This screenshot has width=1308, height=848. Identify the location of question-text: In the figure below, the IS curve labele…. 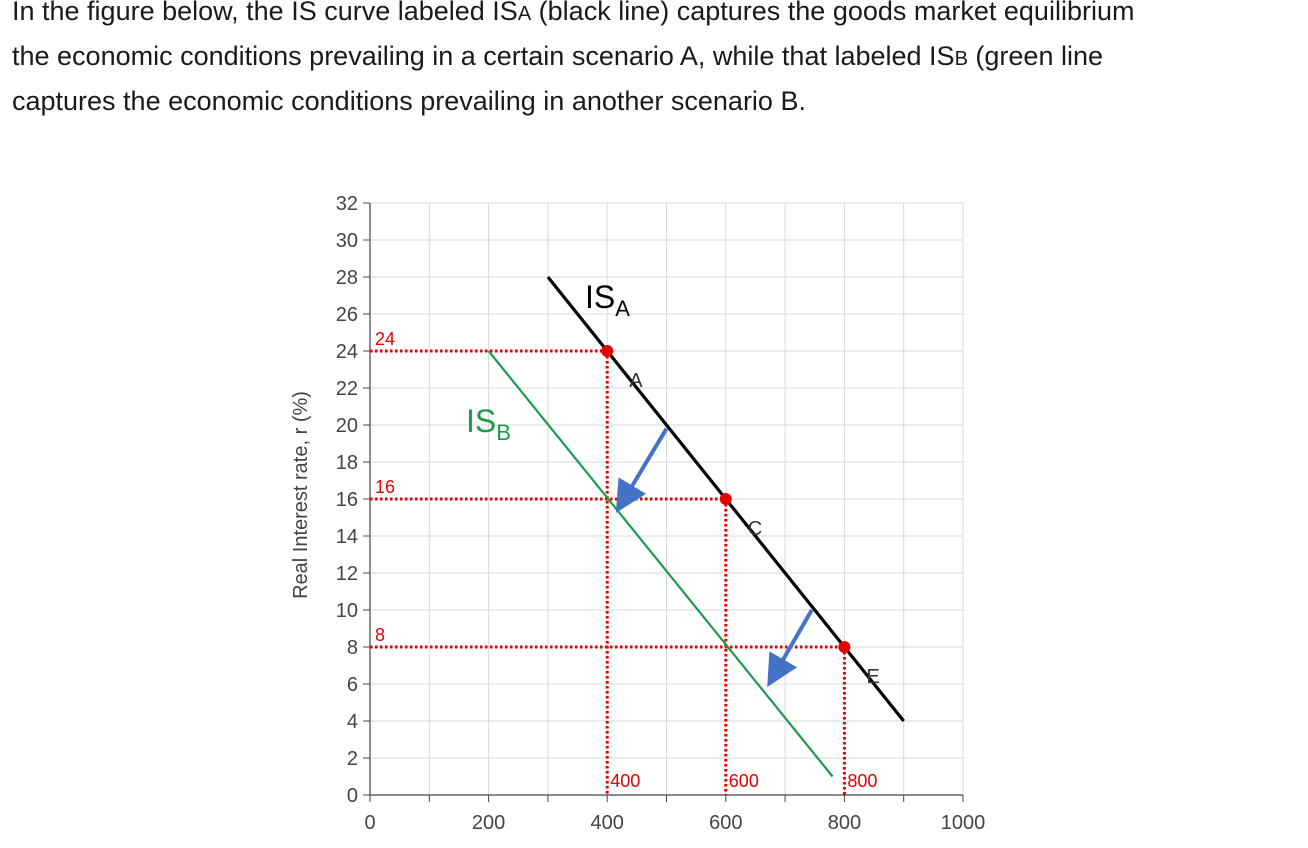
(660, 61).